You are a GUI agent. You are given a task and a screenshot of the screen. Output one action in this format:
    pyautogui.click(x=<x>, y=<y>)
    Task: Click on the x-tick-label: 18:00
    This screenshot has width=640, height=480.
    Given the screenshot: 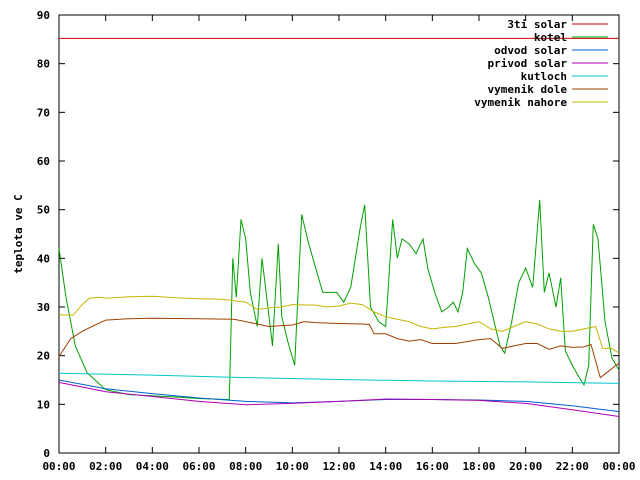 What is the action you would take?
    pyautogui.click(x=478, y=466)
    